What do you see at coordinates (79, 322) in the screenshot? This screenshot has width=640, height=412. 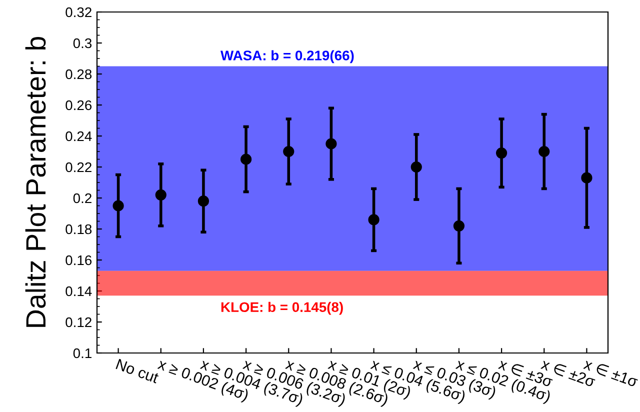 I see `y-tick-label: 0.12` at bounding box center [79, 322].